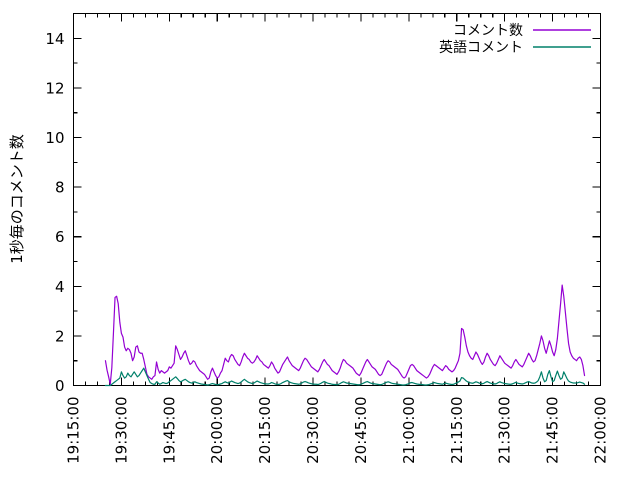  I want to click on x-tick-label: 21:15:00, so click(457, 430).